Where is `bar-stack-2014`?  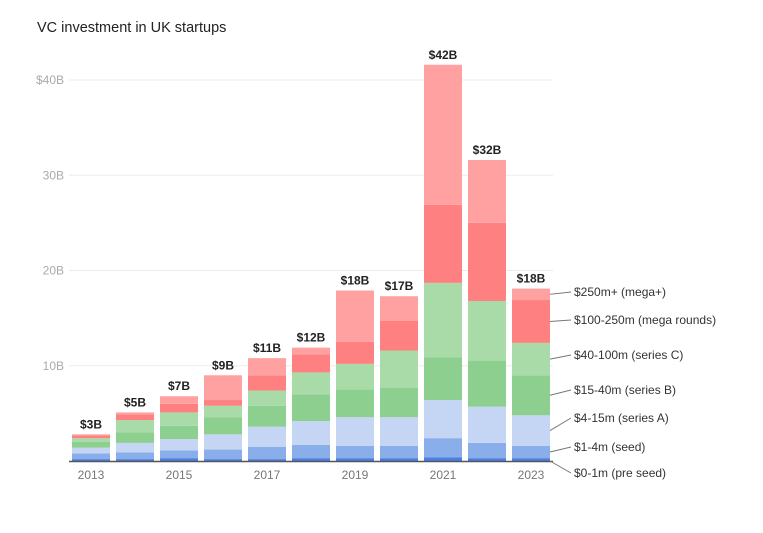 bar-stack-2014 is located at coordinates (135, 436).